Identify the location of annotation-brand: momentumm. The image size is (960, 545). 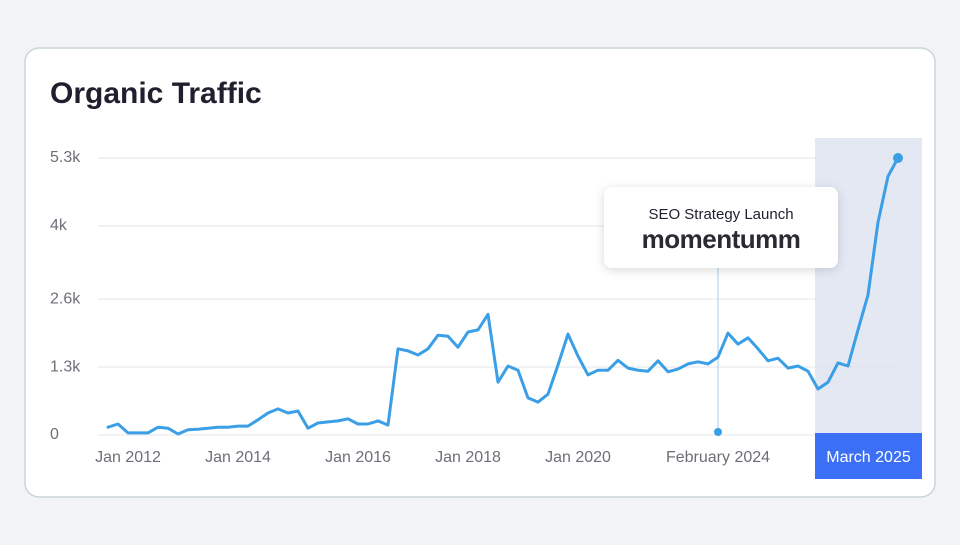
(721, 239).